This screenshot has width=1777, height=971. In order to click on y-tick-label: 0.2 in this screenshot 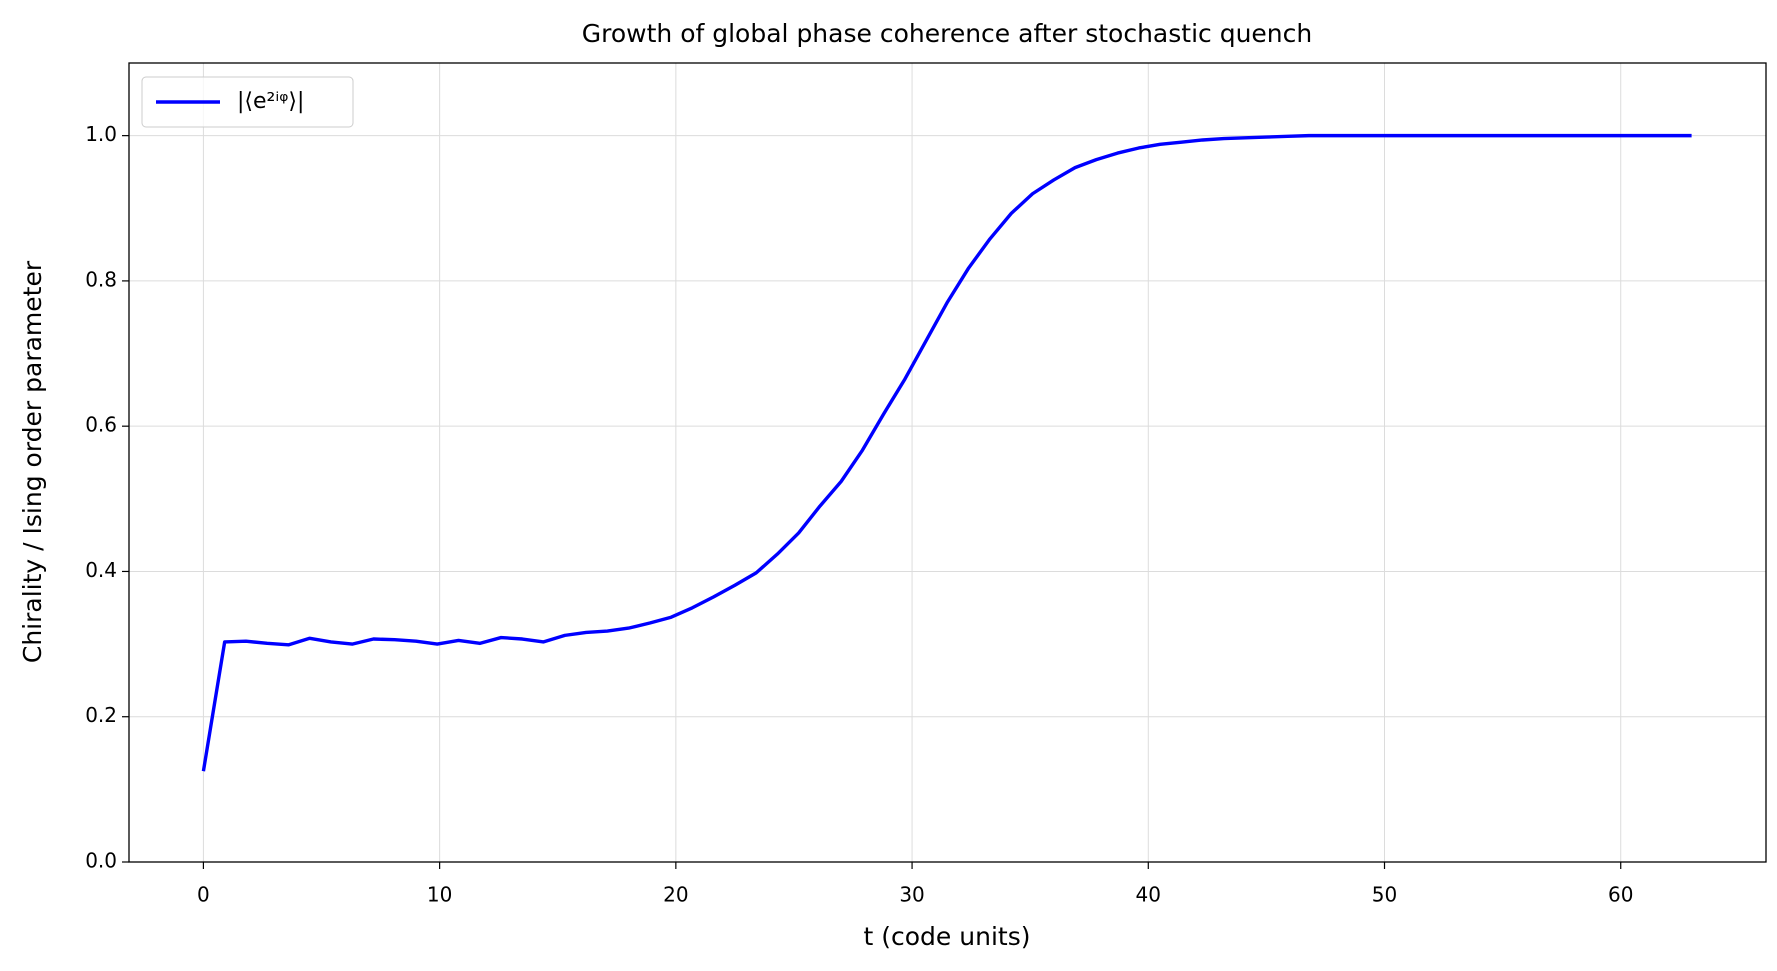, I will do `click(101, 715)`.